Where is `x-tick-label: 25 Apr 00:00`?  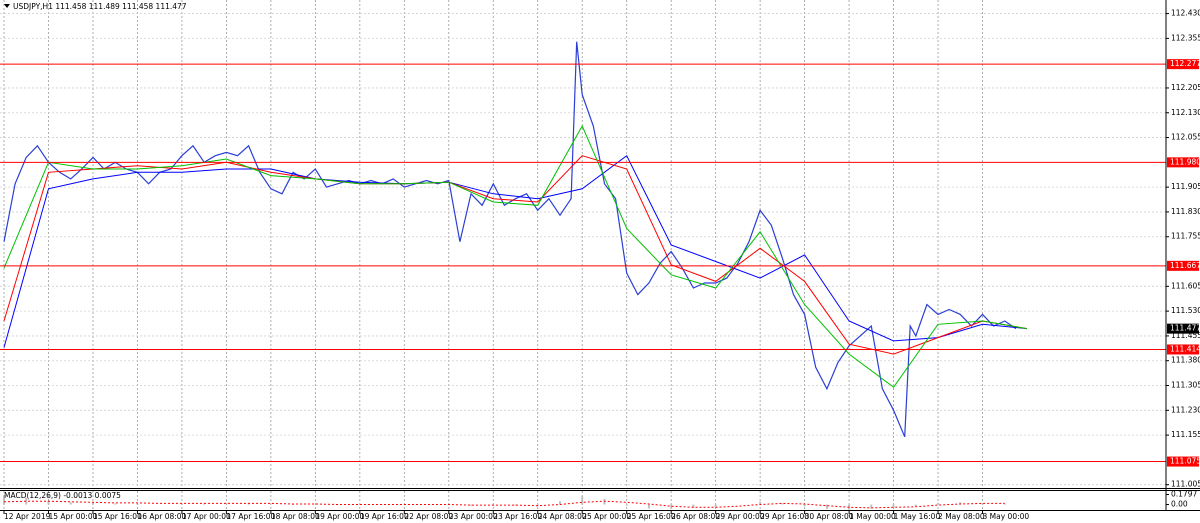
x-tick-label: 25 Apr 00:00 is located at coordinates (606, 516).